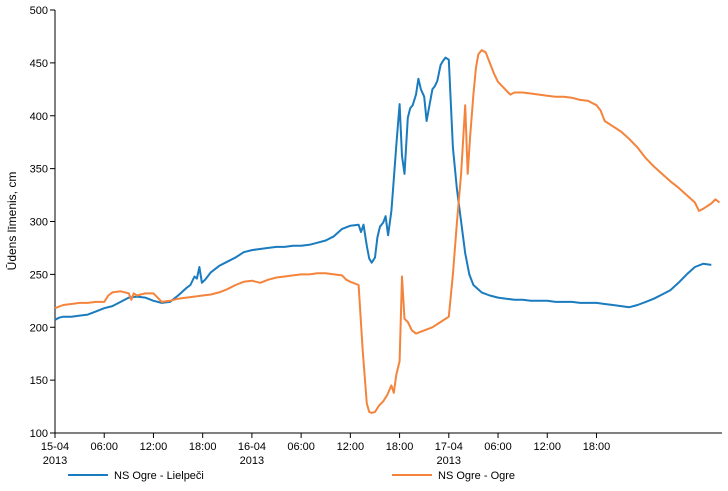 This screenshot has width=728, height=491. Describe the element at coordinates (39, 328) in the screenshot. I see `y-tick-label: 200` at that location.